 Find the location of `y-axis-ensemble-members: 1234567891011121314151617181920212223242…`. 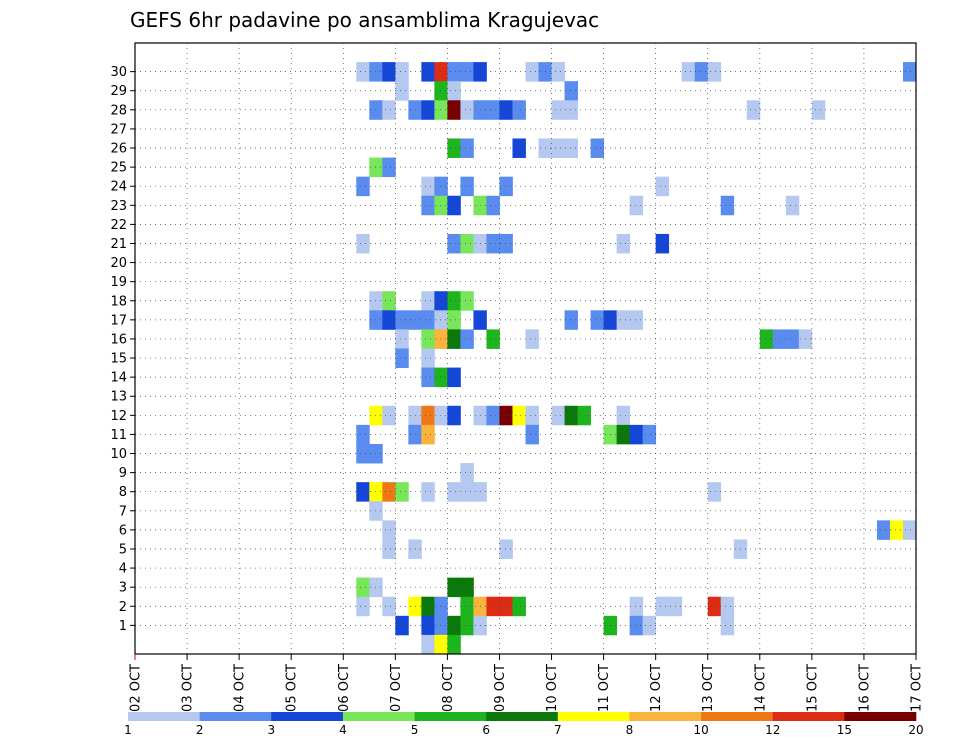

y-axis-ensemble-members: 1234567891011121314151617181920212223242… is located at coordinates (122, 349).